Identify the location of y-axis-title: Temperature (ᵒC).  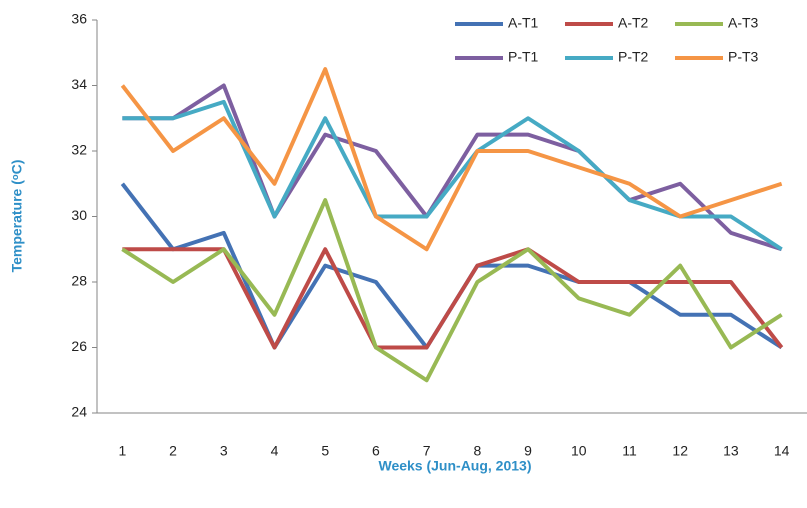
(17, 216).